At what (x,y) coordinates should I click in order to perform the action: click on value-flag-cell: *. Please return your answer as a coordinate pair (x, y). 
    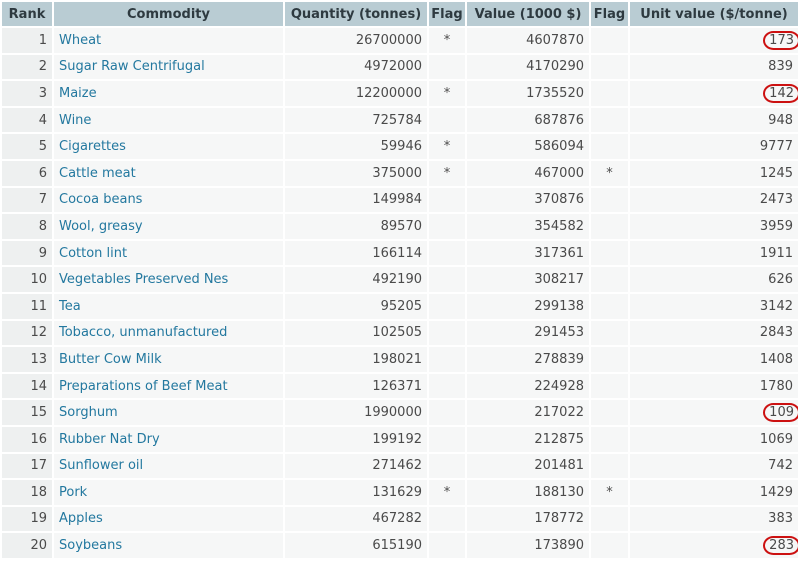
    Looking at the image, I should click on (609, 492).